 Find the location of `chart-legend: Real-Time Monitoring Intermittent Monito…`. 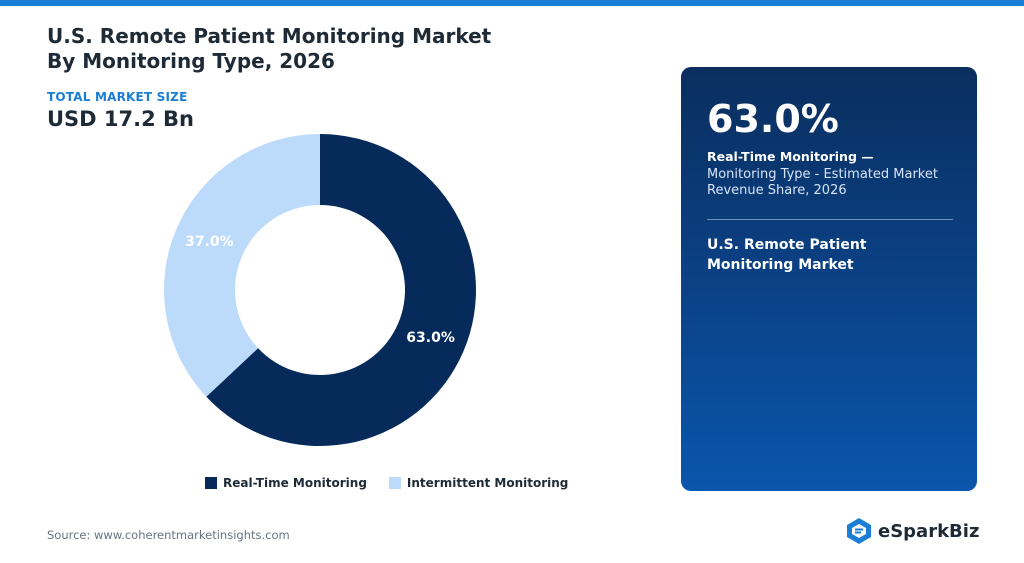

chart-legend: Real-Time Monitoring Intermittent Monito… is located at coordinates (397, 483).